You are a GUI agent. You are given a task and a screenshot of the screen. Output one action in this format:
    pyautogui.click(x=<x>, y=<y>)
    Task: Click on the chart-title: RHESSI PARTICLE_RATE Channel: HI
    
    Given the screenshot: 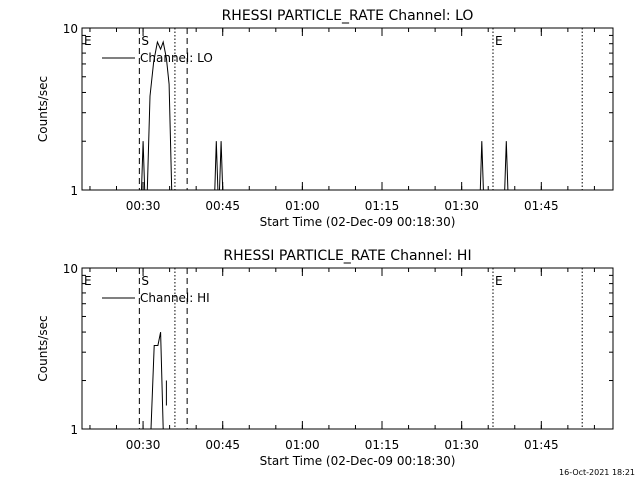 What is the action you would take?
    pyautogui.click(x=347, y=256)
    